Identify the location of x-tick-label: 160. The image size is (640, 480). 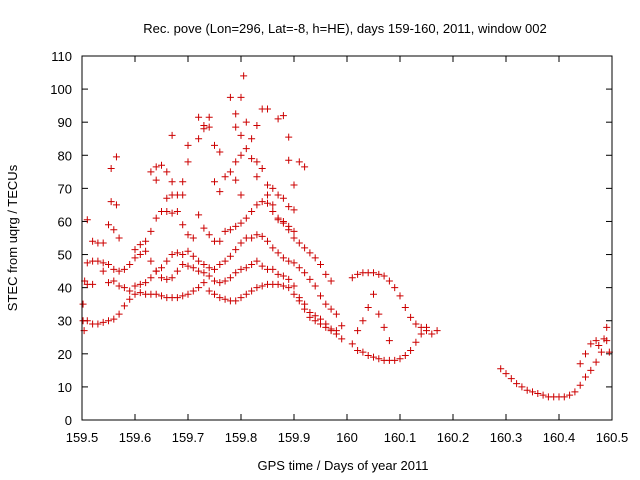
(347, 437).